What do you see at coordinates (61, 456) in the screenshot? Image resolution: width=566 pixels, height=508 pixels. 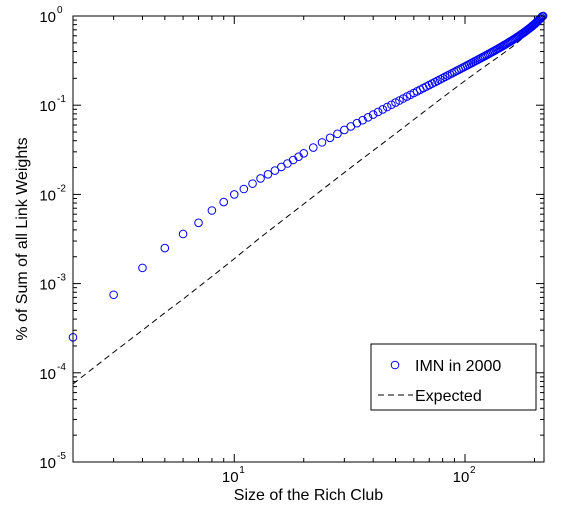 I see `y-tick-label-exp: -5` at bounding box center [61, 456].